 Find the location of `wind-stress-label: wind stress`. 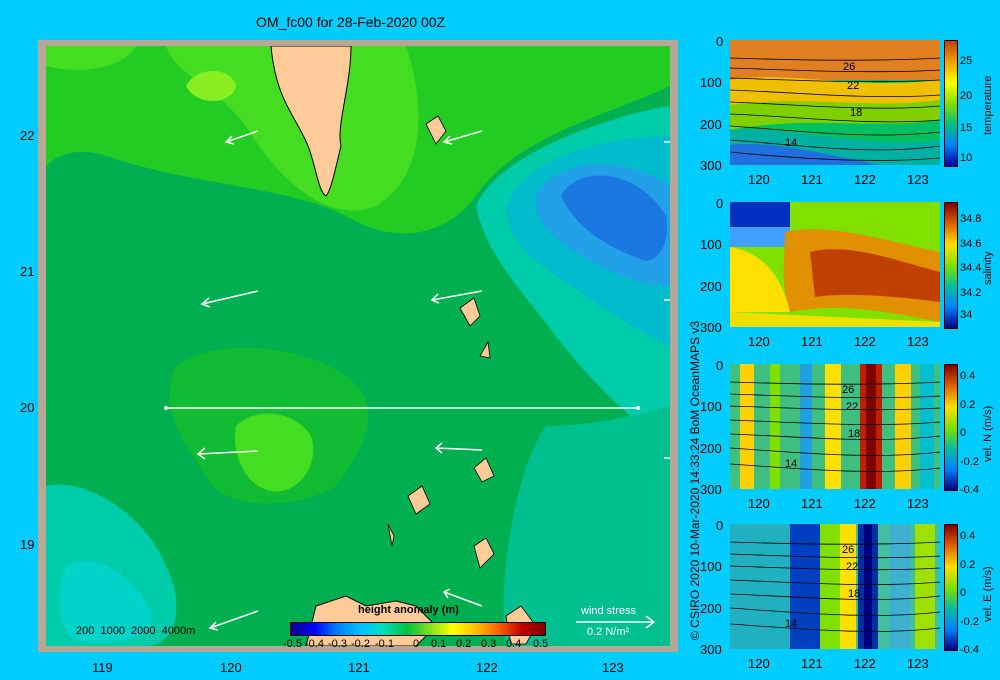

wind-stress-label: wind stress is located at coordinates (609, 611).